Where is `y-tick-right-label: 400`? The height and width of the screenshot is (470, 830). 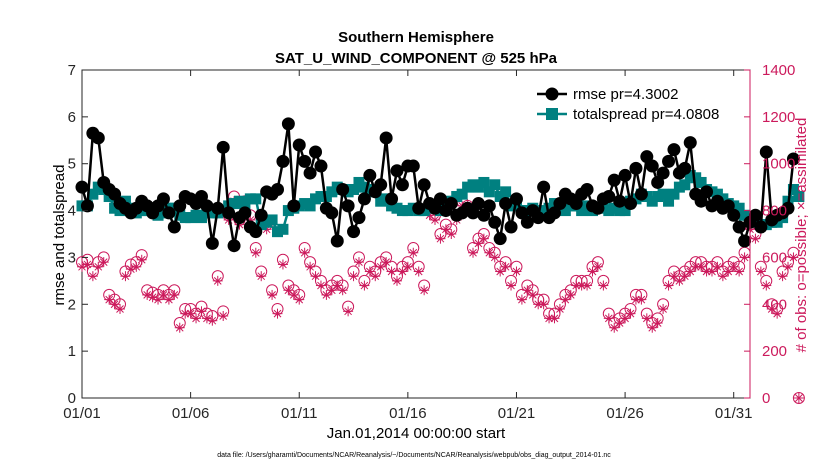 y-tick-right-label: 400 is located at coordinates (774, 304).